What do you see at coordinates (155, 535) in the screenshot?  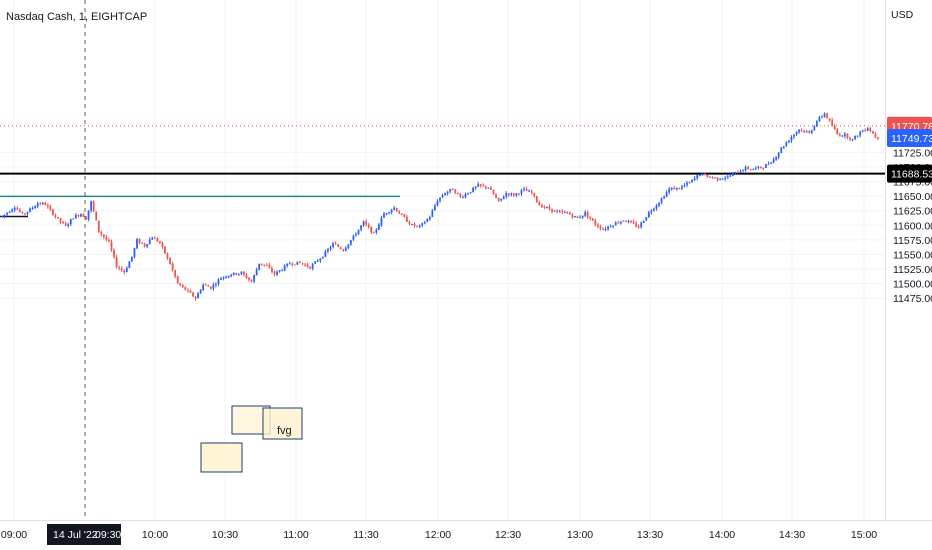 I see `time-tick-label: 10:00` at bounding box center [155, 535].